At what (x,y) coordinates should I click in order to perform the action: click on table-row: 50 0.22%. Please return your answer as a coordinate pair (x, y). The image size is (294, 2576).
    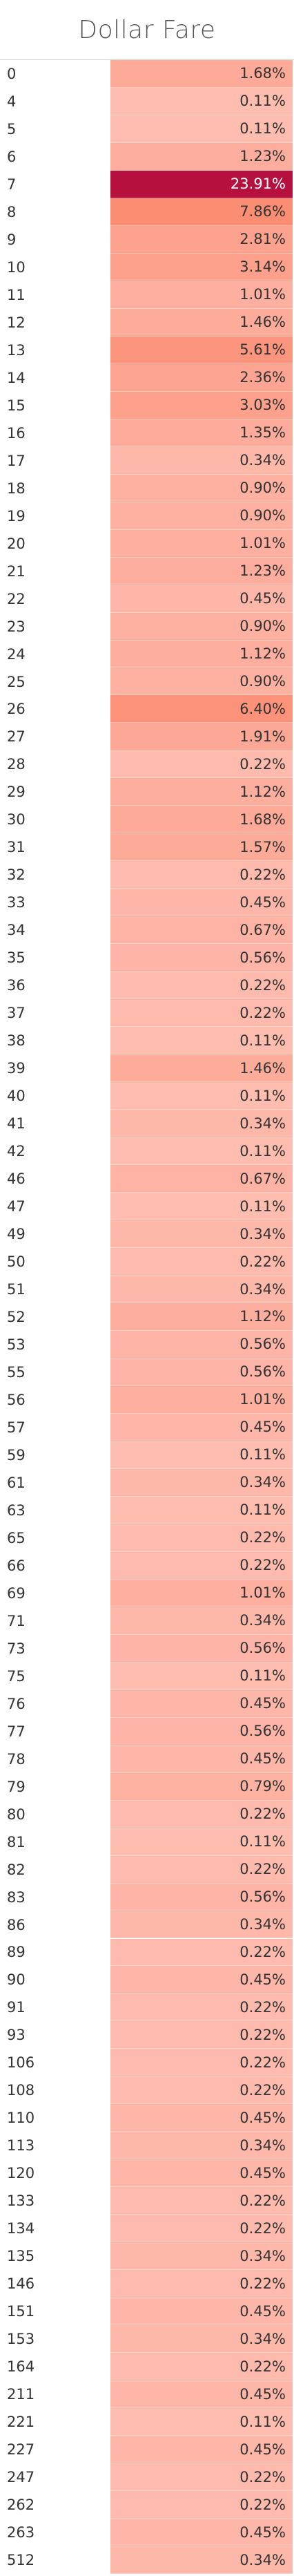
    Looking at the image, I should click on (147, 1262).